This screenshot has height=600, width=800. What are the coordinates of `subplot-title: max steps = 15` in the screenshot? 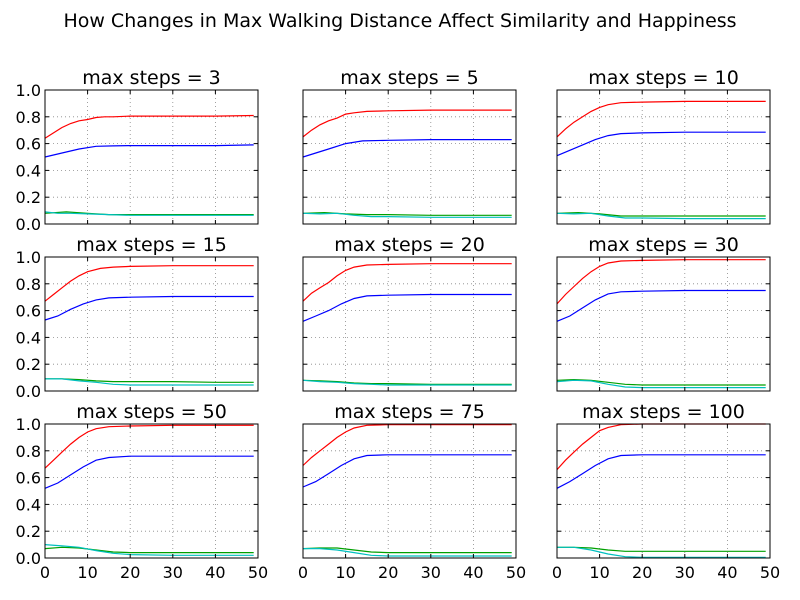 It's located at (151, 245).